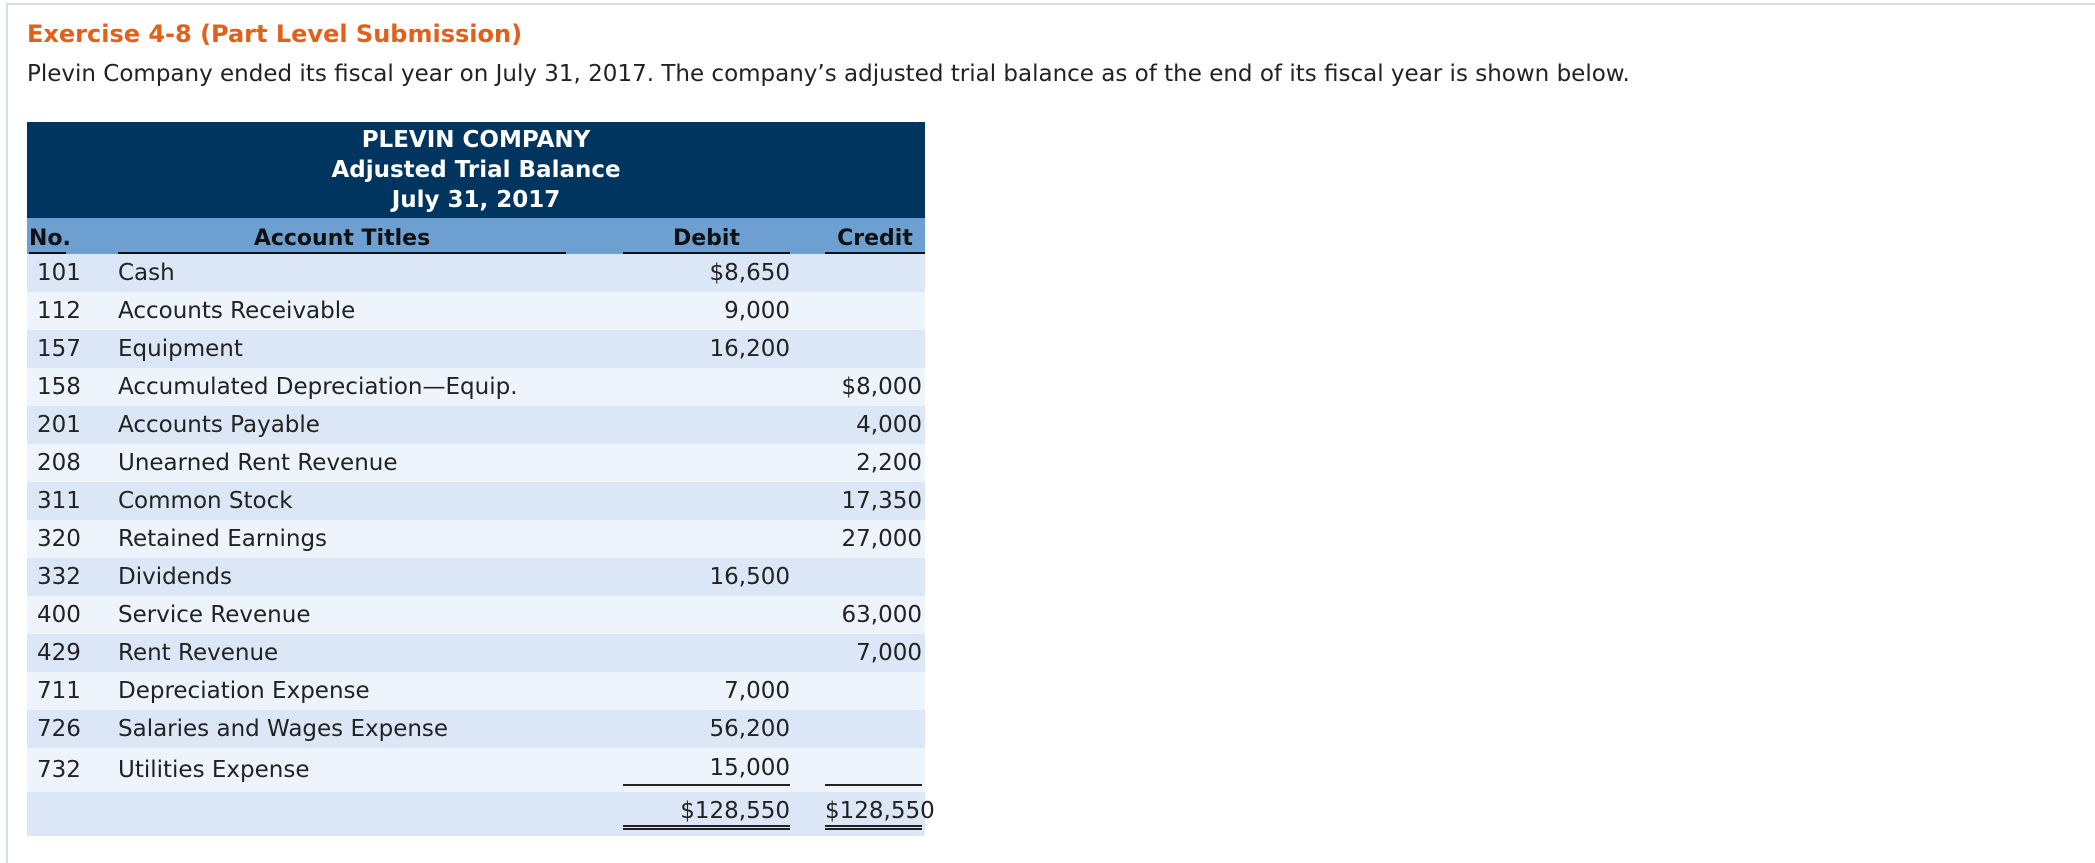 This screenshot has width=2095, height=863. What do you see at coordinates (689, 729) in the screenshot?
I see `debit-wrap: 56,200` at bounding box center [689, 729].